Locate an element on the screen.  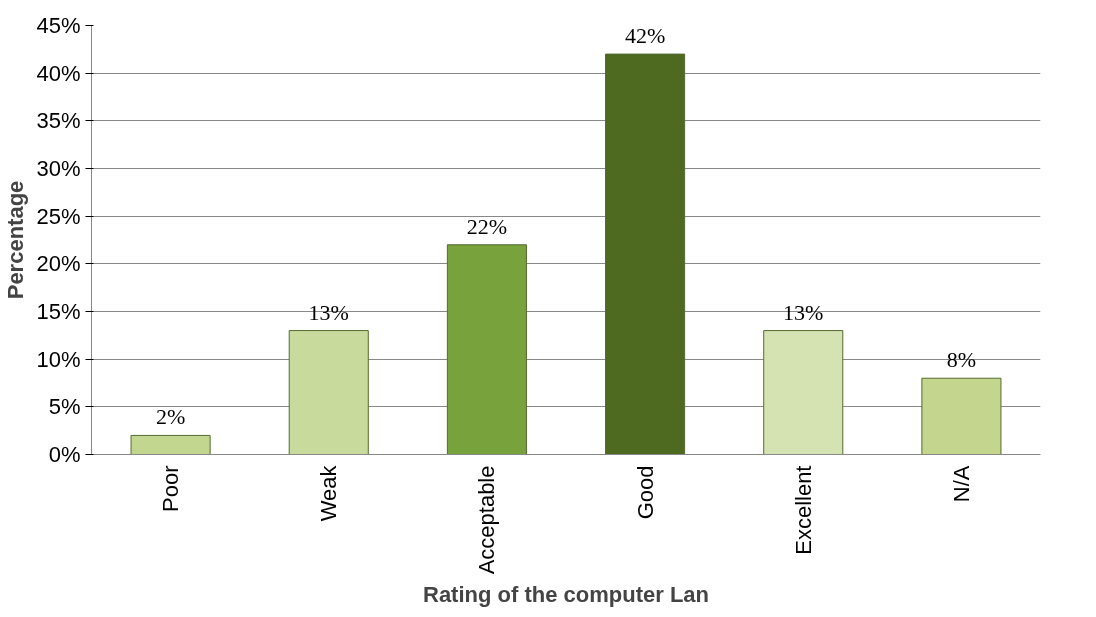
y-tick-label: 25% is located at coordinates (58, 216).